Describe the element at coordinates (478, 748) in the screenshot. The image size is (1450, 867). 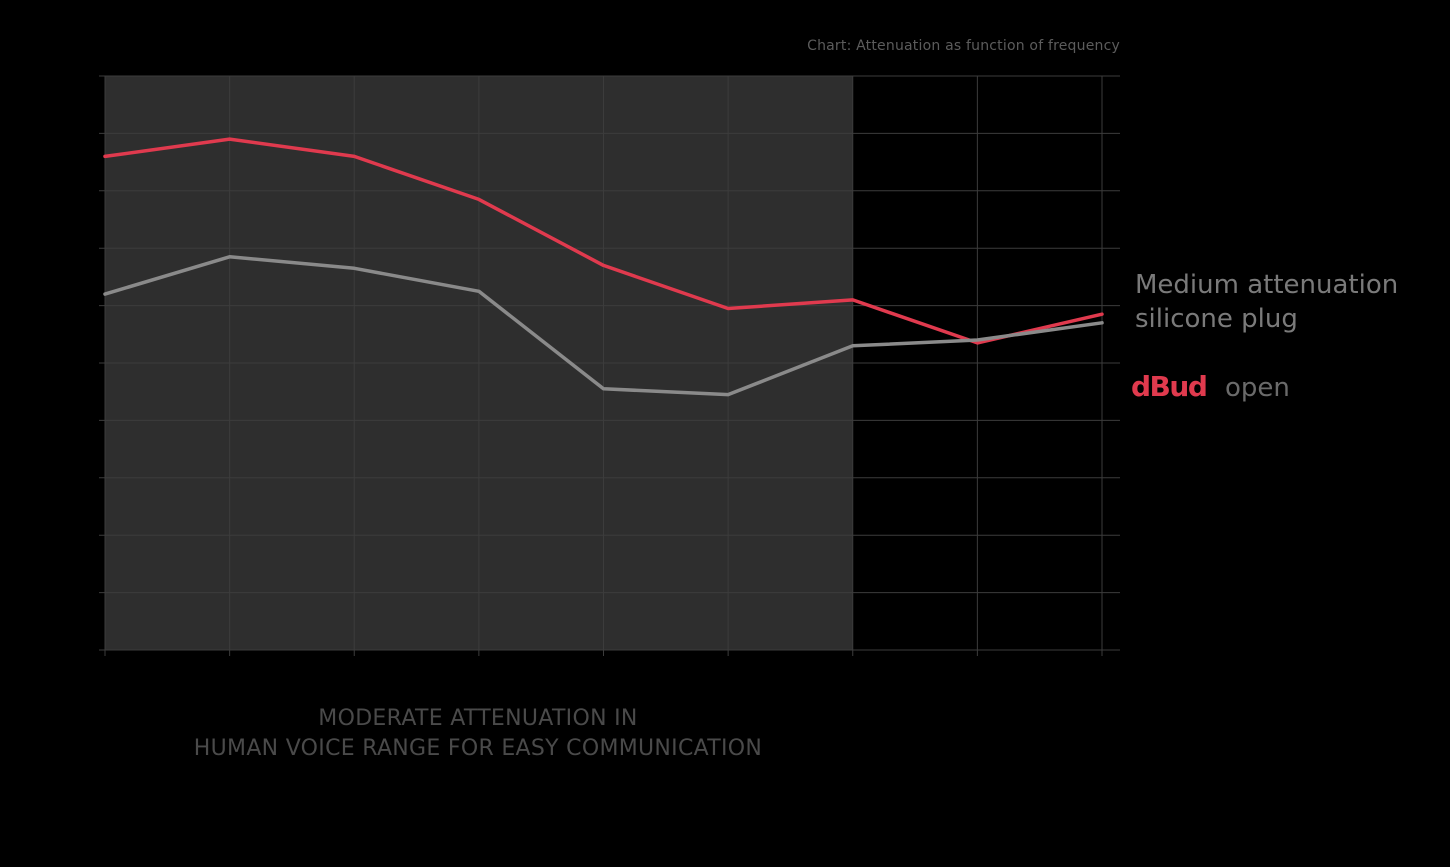
I see `annotation-line2: HUMAN VOICE RANGE FOR EASY COMMUNICATION` at that location.